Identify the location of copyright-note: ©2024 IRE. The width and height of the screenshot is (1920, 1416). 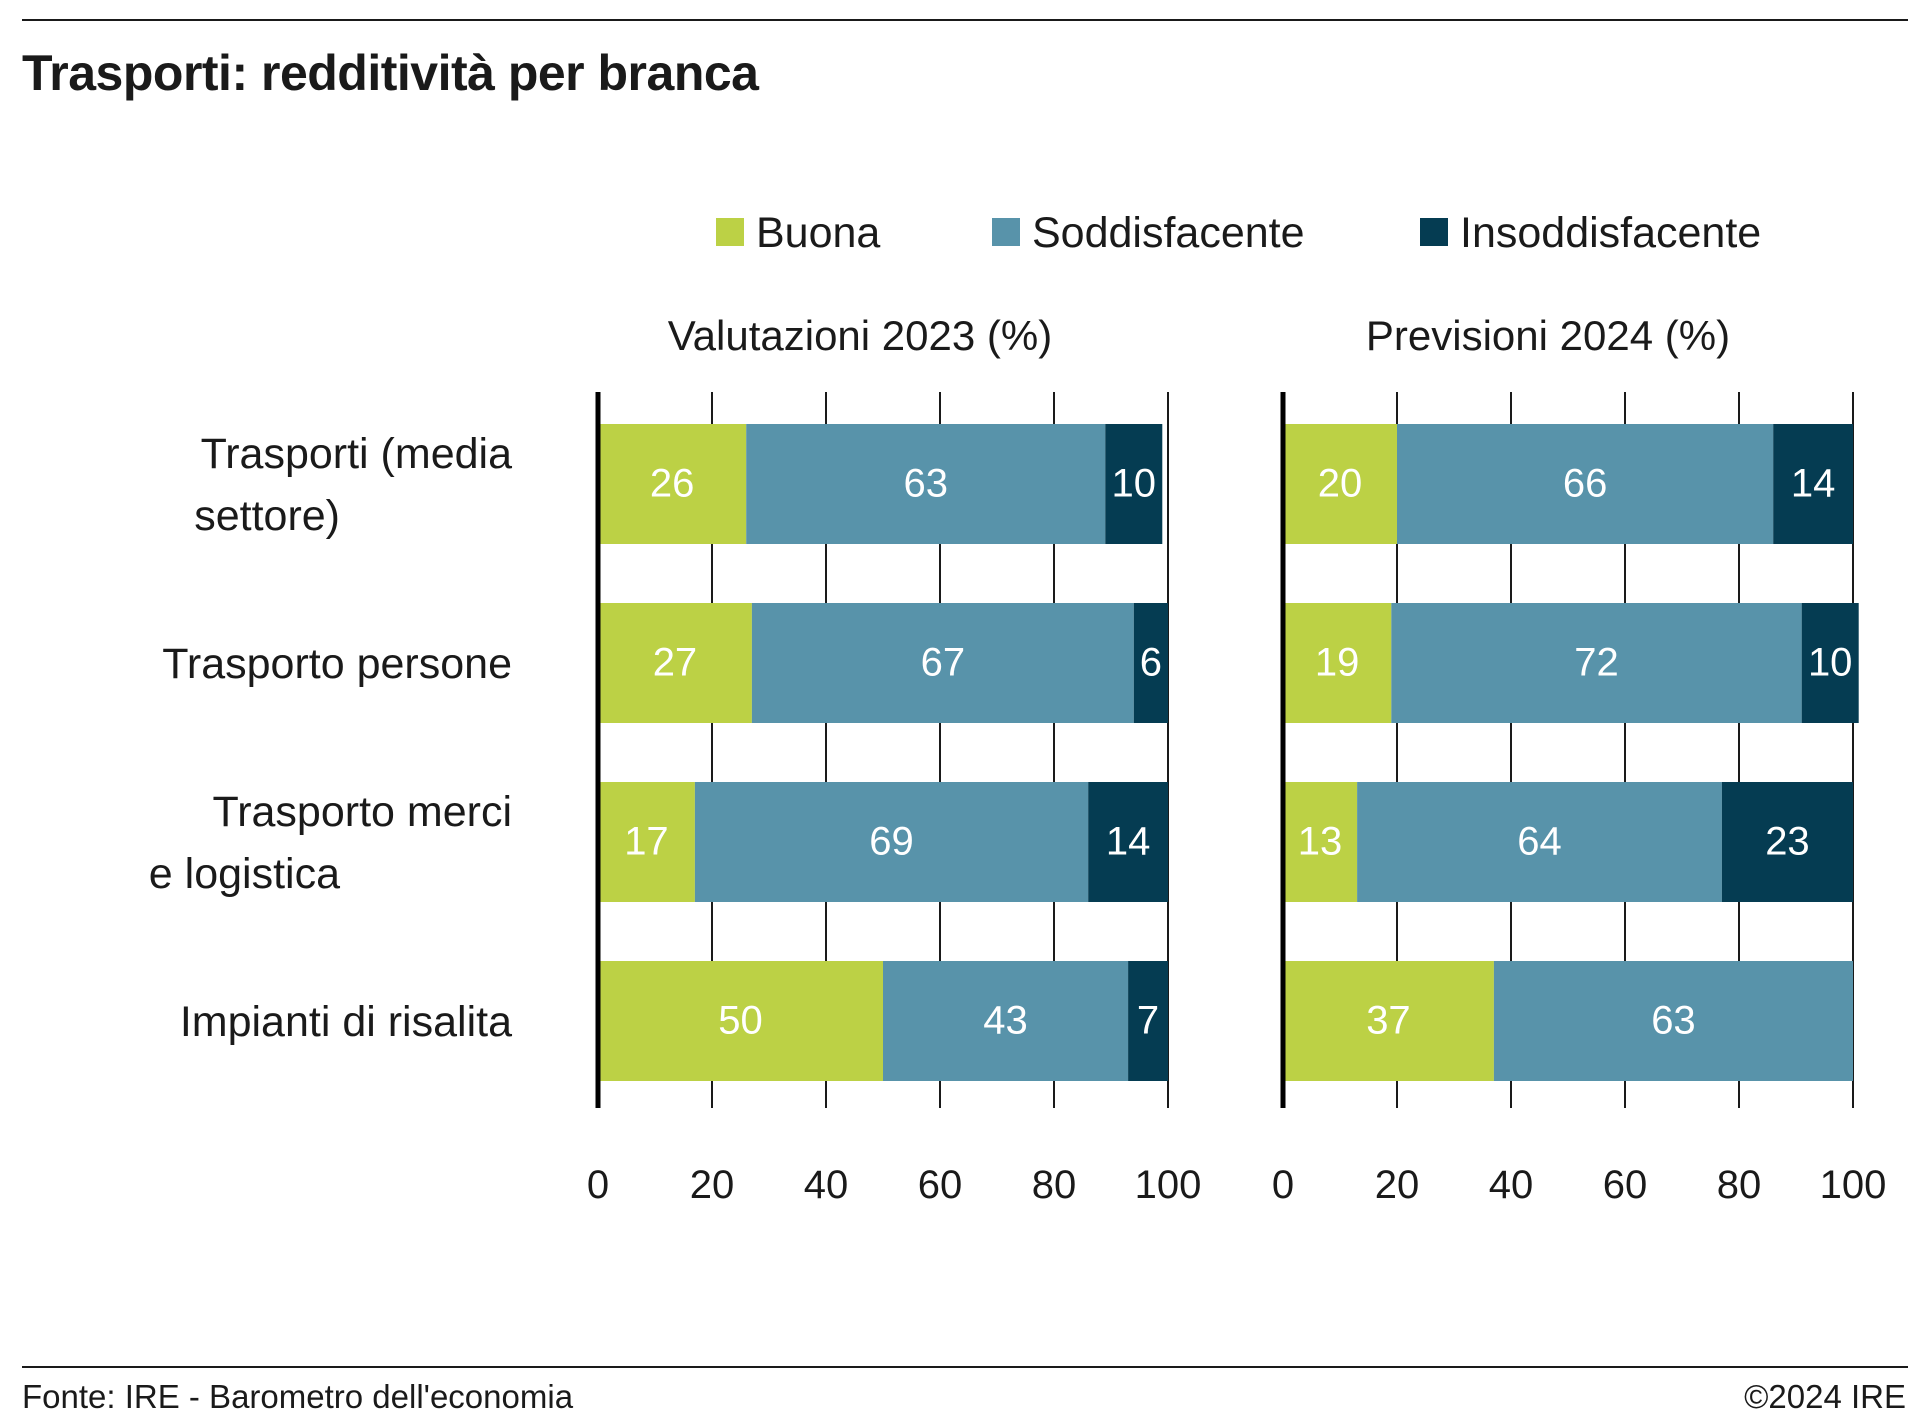
(1825, 1396).